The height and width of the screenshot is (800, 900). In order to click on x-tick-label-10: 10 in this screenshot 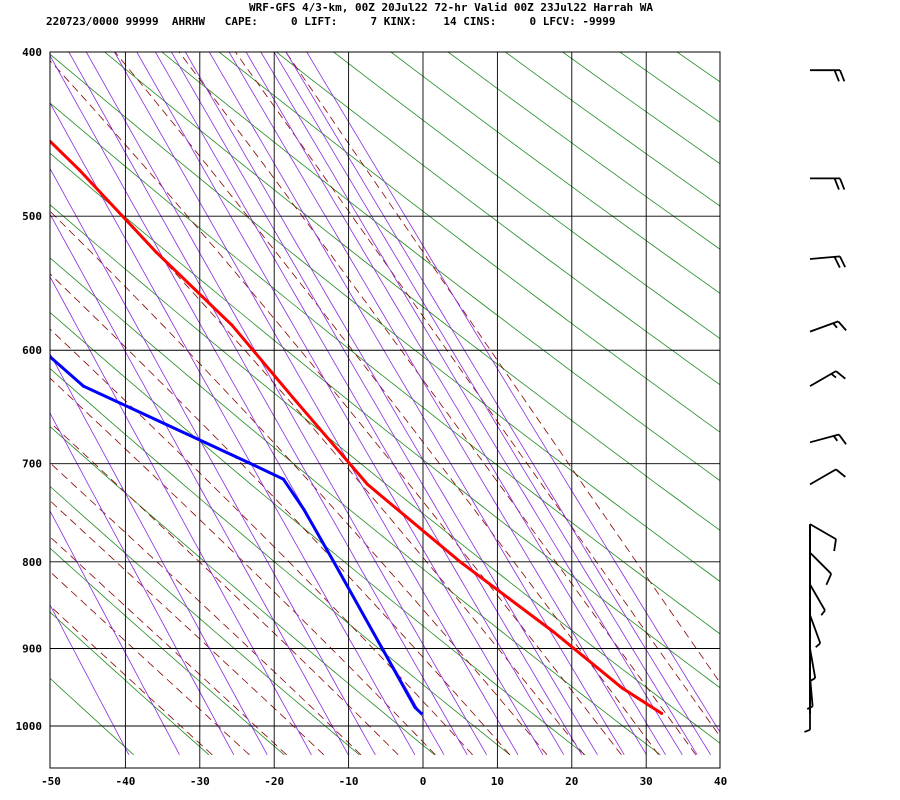, I will do `click(497, 781)`.